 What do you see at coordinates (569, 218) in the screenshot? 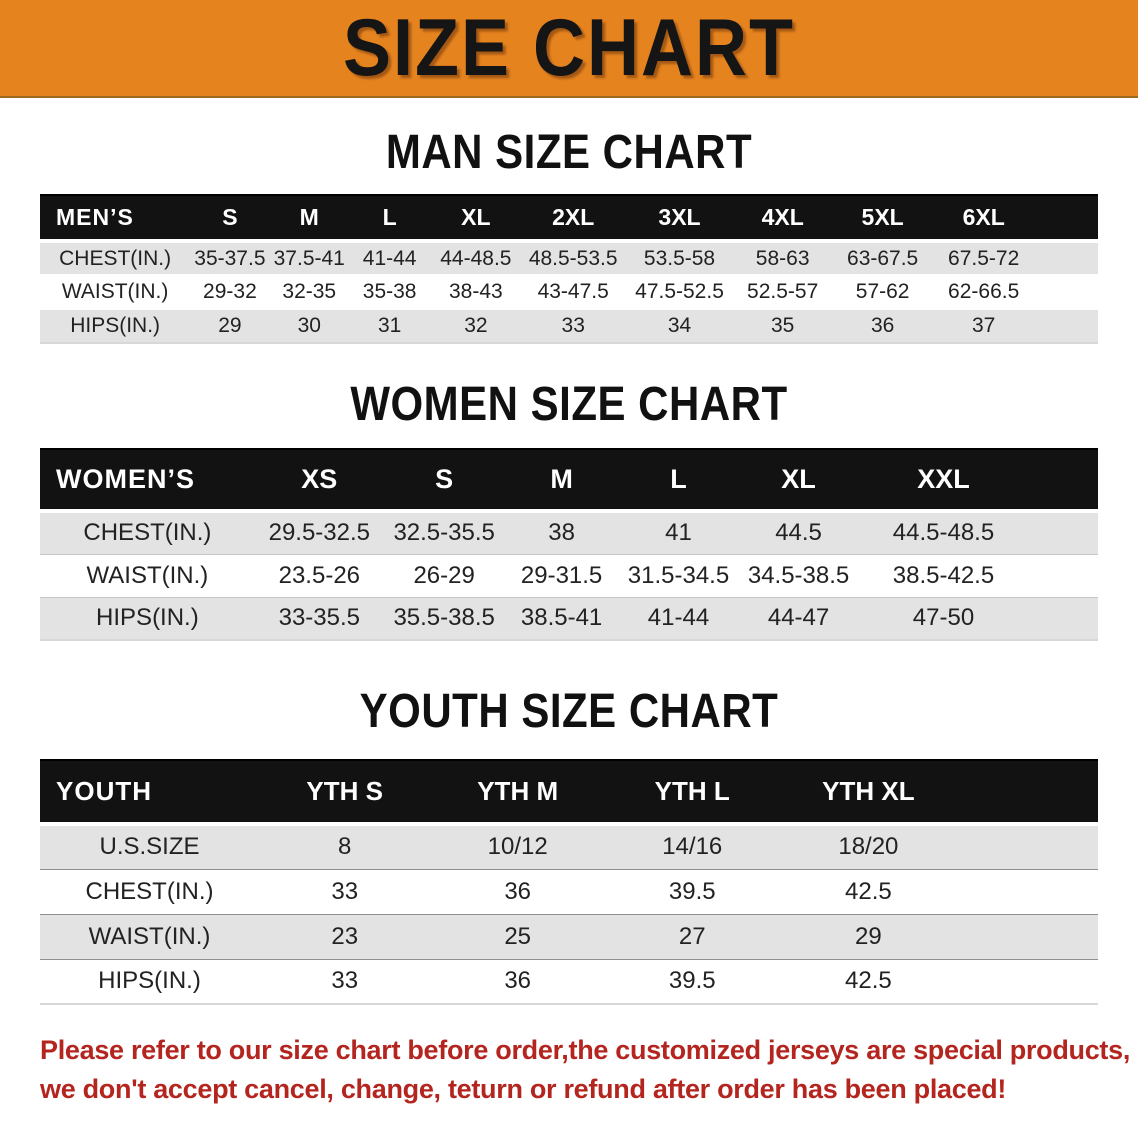
I see `header-row: MEN’S S M L XL 2XL 3XL 4XL 5XL 6XL` at bounding box center [569, 218].